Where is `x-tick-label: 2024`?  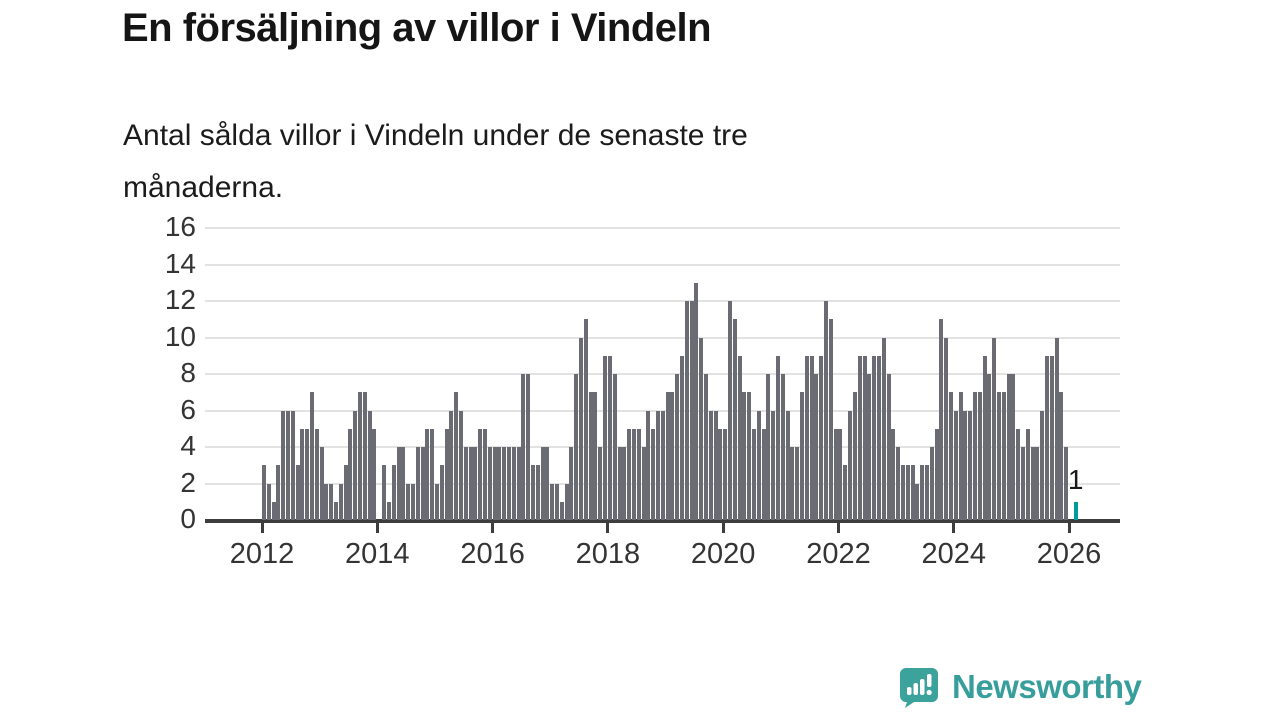
x-tick-label: 2024 is located at coordinates (954, 554).